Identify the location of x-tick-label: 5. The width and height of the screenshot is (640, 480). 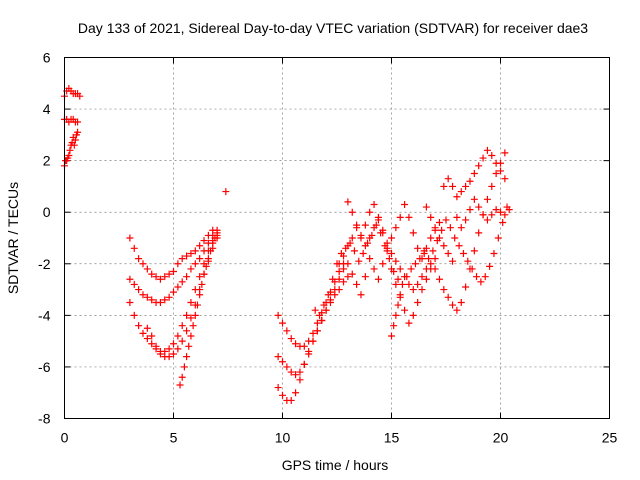
(174, 438).